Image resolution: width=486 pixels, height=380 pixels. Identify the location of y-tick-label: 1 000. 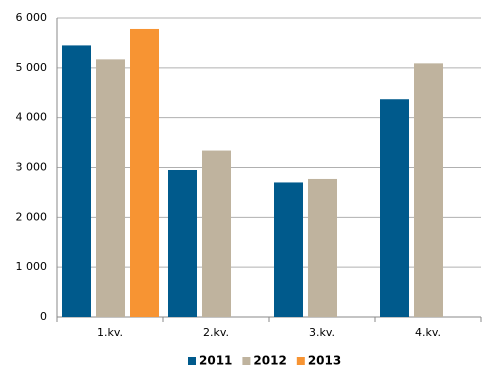
(32, 266).